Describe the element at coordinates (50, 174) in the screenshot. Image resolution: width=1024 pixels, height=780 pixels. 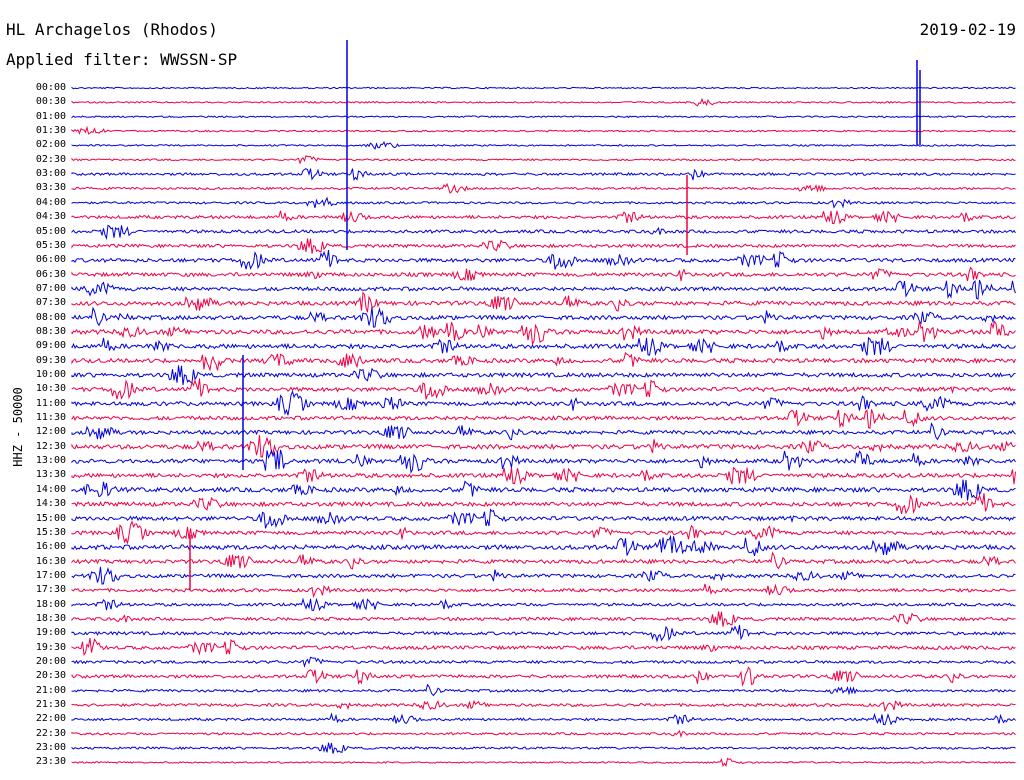
I see `time-label: 03:00` at that location.